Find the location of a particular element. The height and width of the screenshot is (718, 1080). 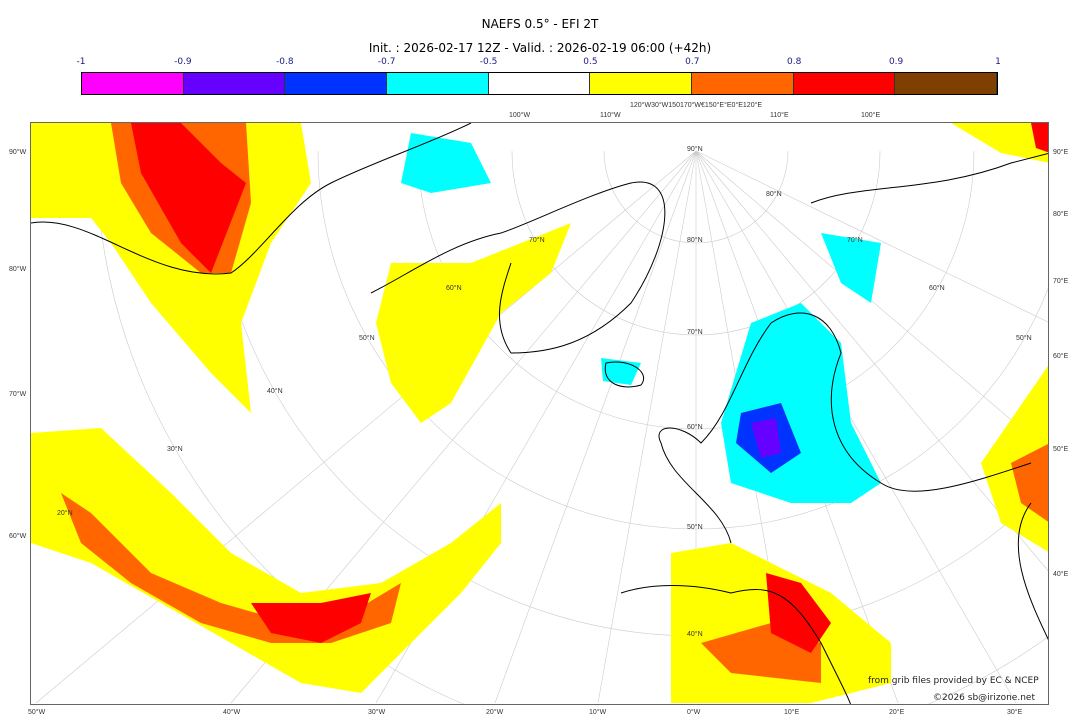

axis-label: 100°W is located at coordinates (520, 115).